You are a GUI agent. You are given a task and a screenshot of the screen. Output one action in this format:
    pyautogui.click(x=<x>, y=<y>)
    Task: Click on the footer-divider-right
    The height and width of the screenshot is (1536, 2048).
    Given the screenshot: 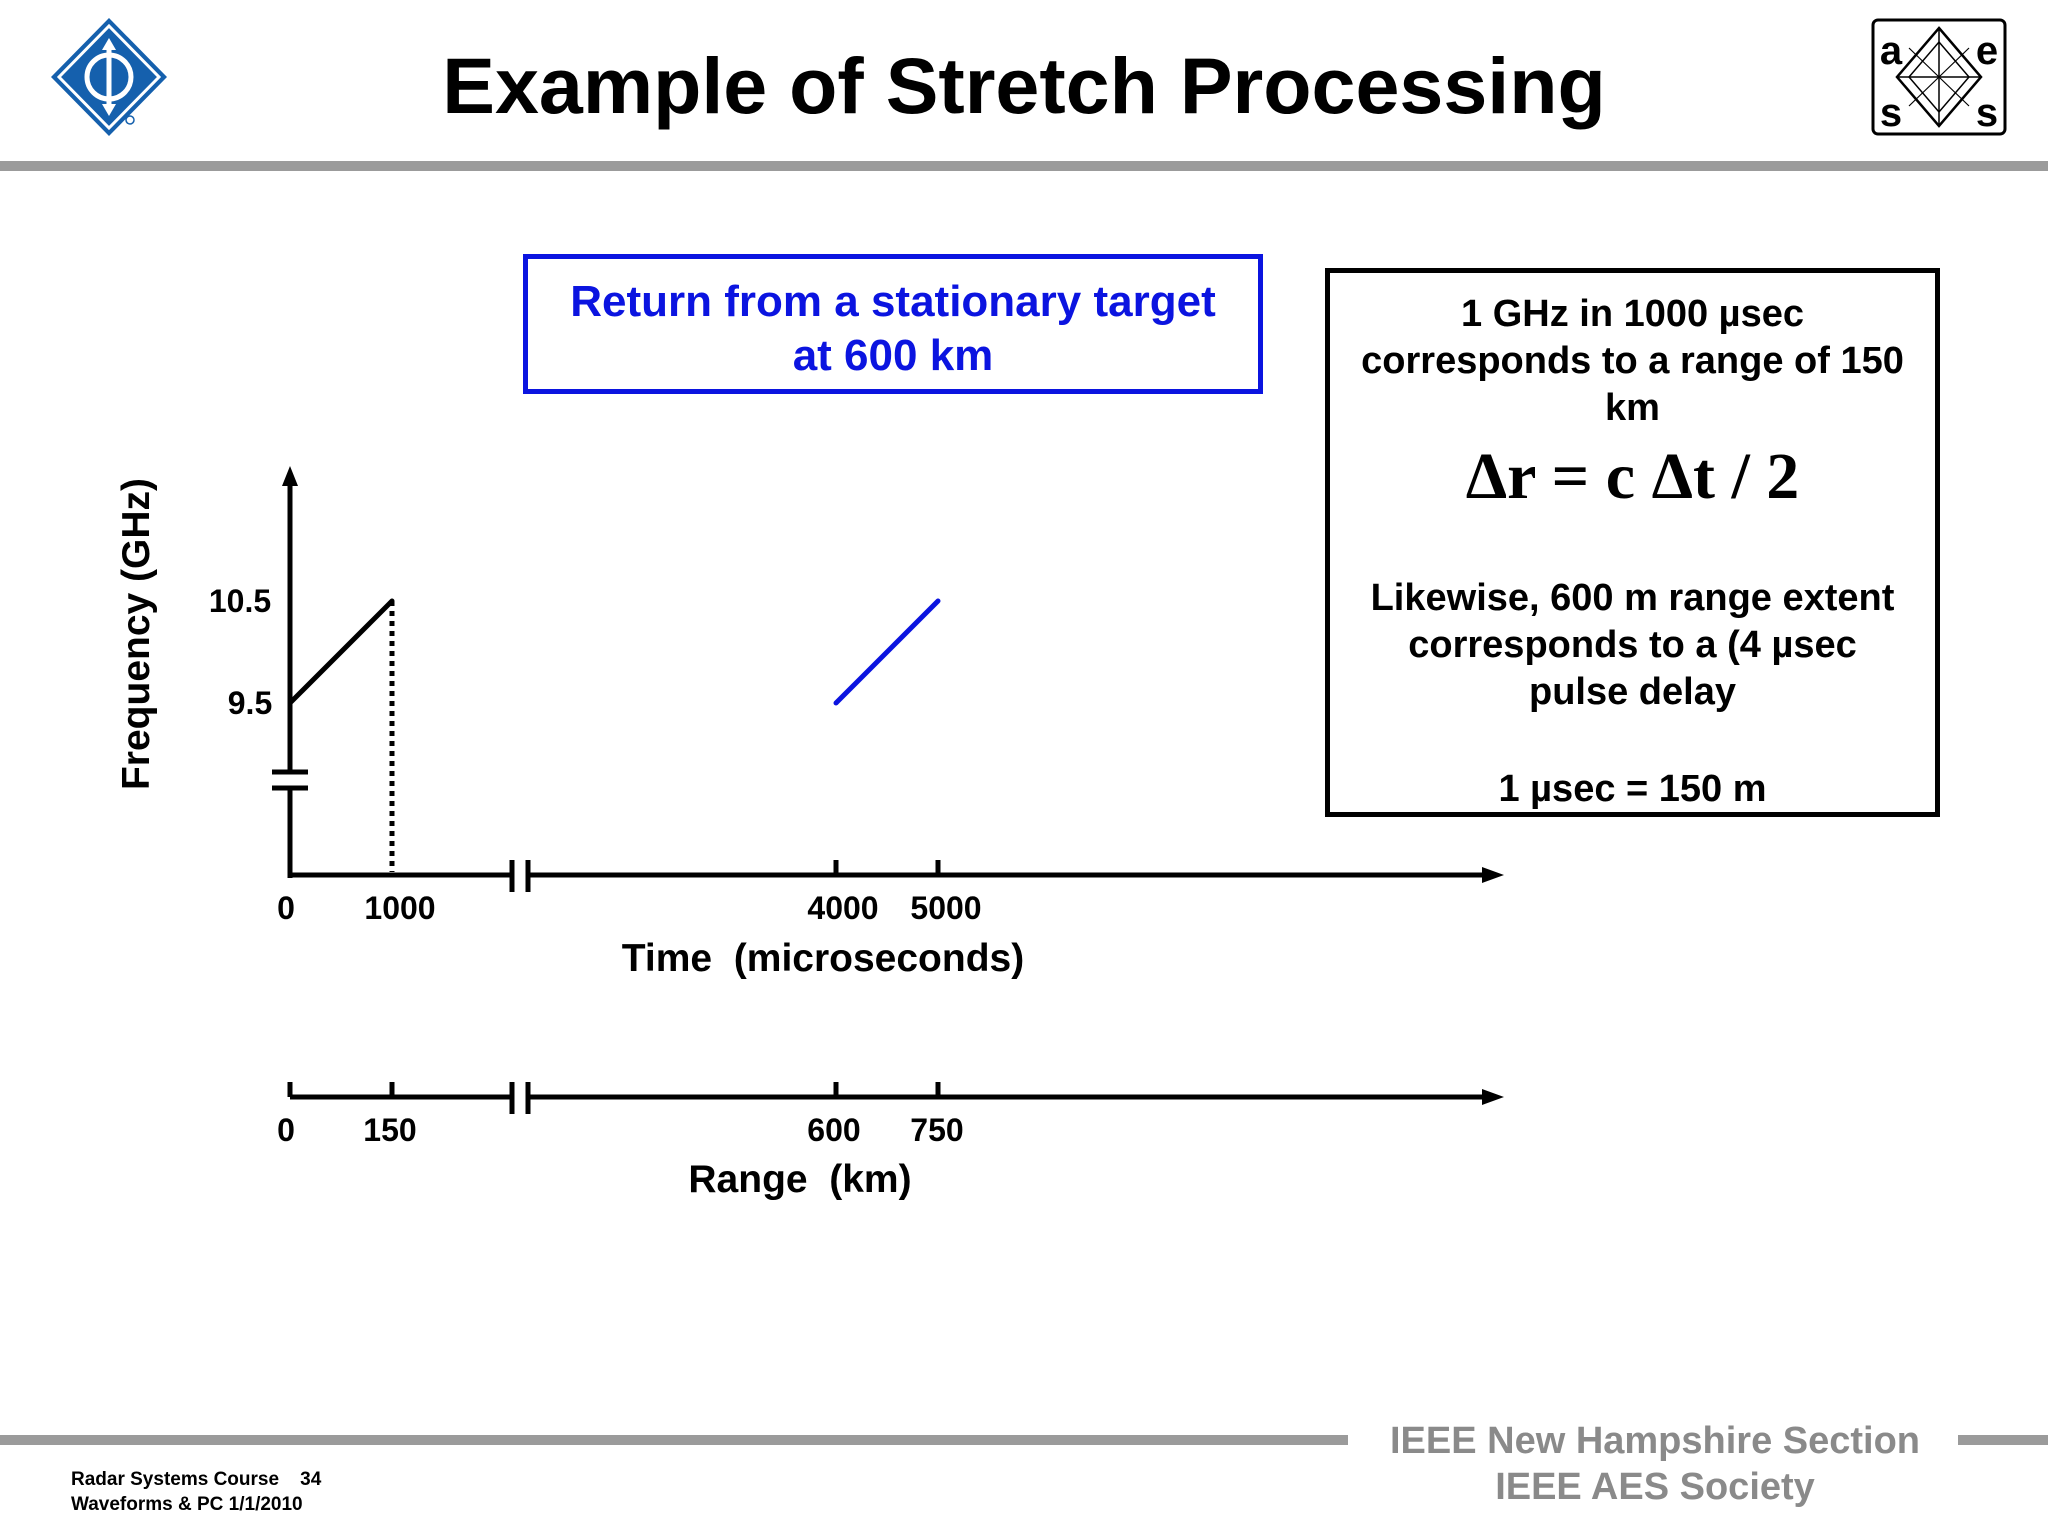 What is the action you would take?
    pyautogui.click(x=2003, y=1440)
    